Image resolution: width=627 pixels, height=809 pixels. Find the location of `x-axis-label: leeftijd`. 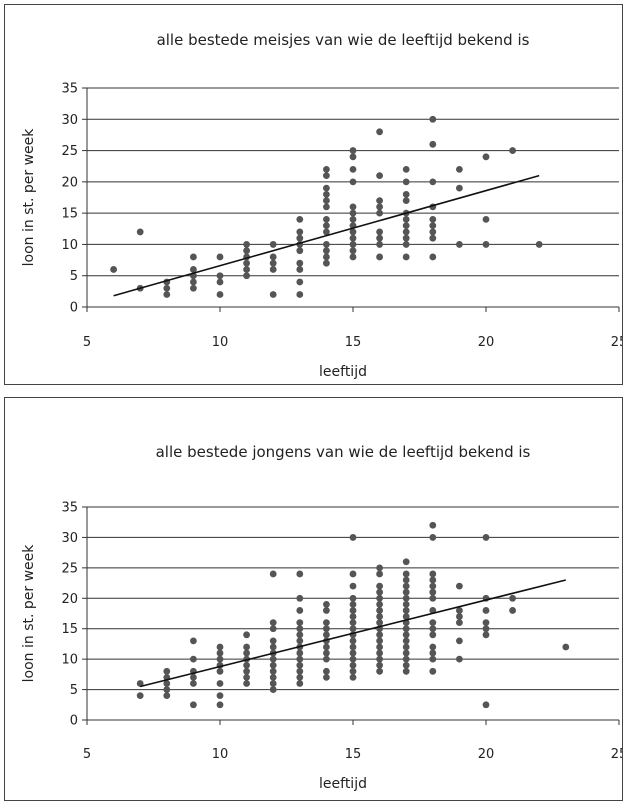

x-axis-label: leeftijd is located at coordinates (343, 372).